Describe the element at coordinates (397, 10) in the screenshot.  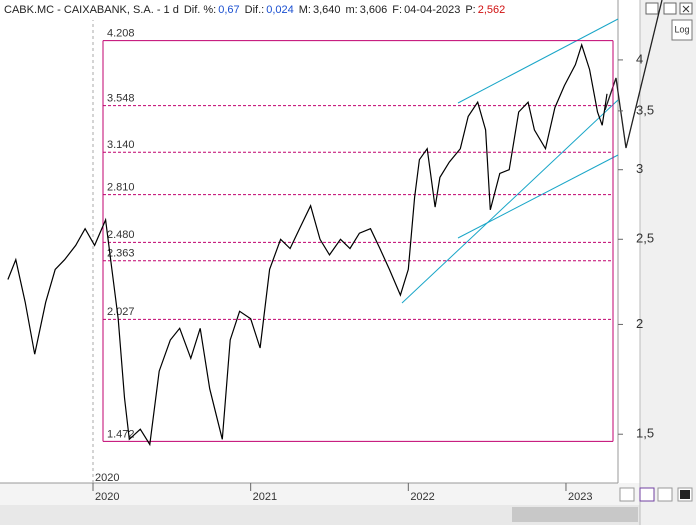
I see `stat-label: F:` at that location.